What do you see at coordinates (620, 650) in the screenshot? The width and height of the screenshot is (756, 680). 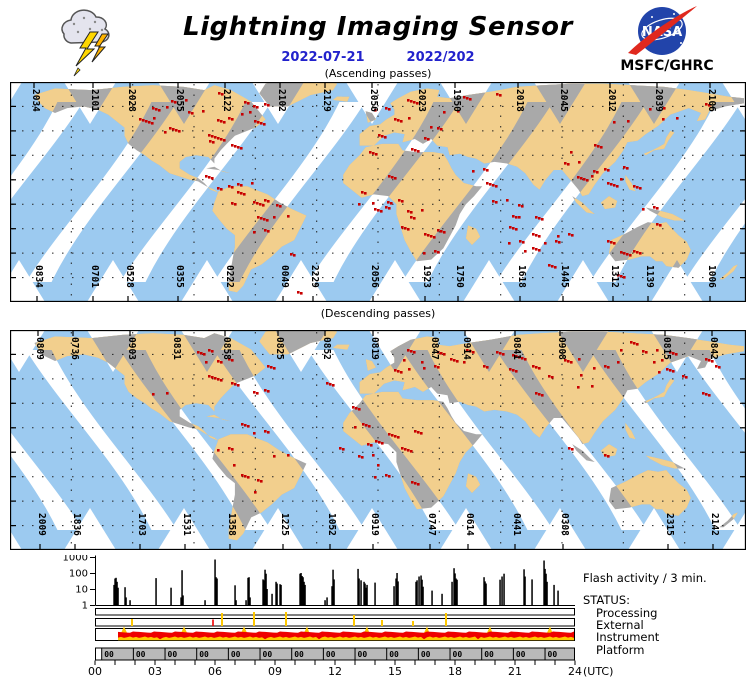 I see `status-row-platform: Platform` at bounding box center [620, 650].